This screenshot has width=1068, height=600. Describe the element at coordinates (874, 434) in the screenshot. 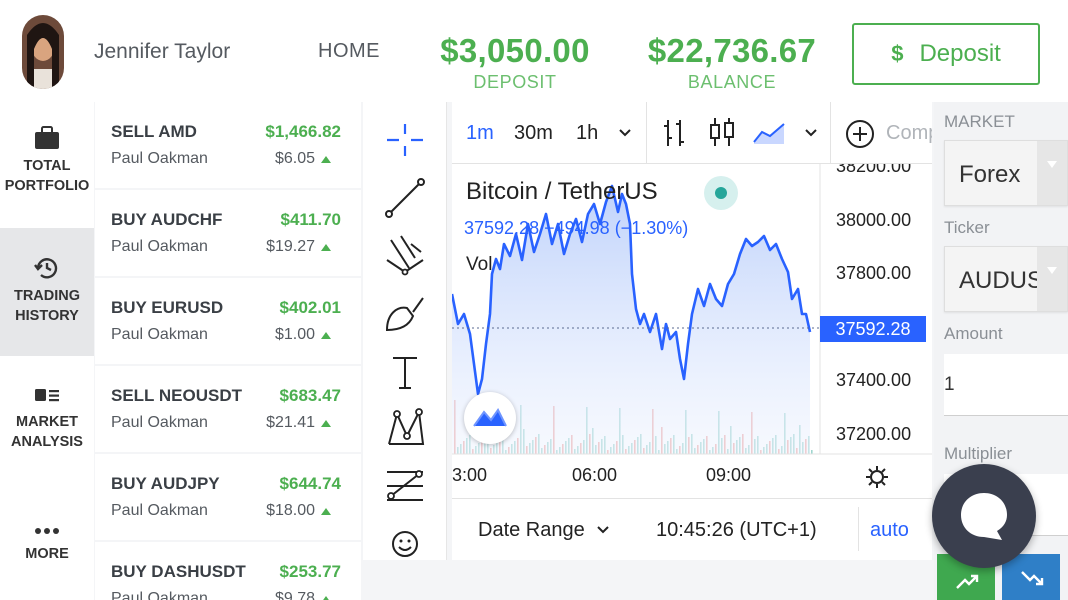

I see `y-tick-label: 37200.00` at that location.